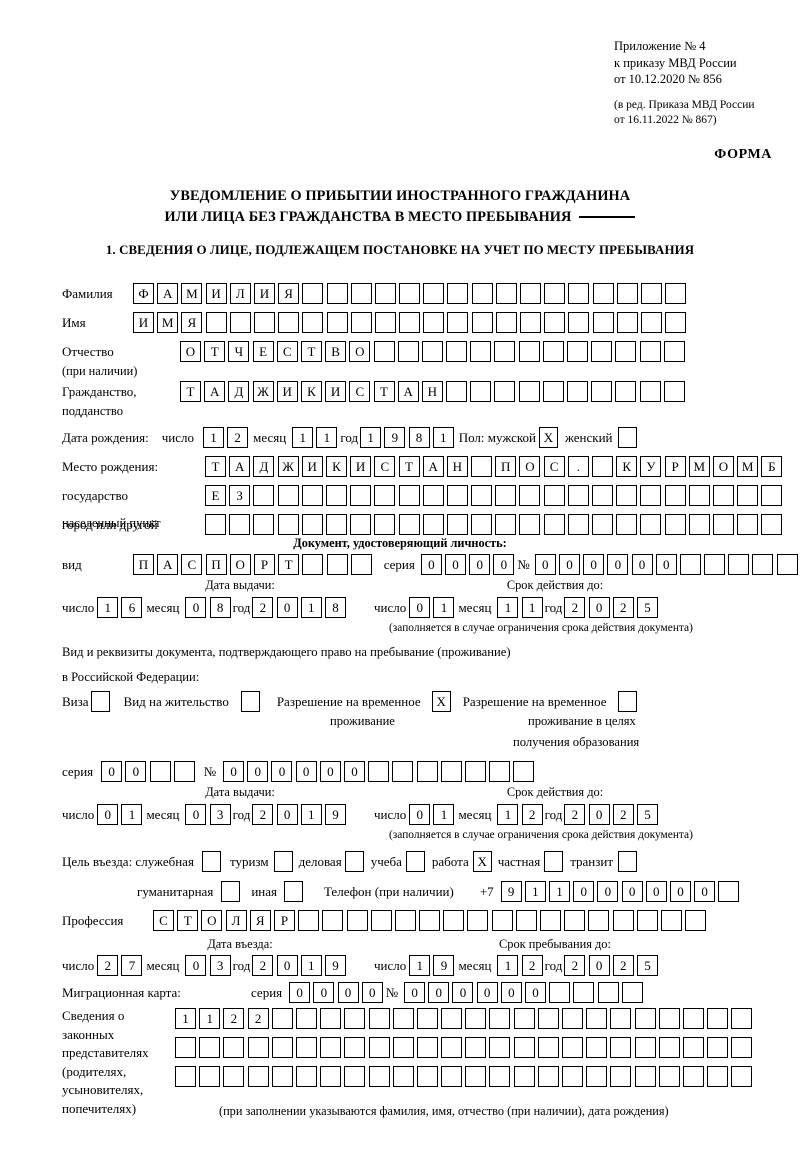 This screenshot has height=1163, width=800. What do you see at coordinates (287, 391) in the screenshot?
I see `char-cell: И` at bounding box center [287, 391].